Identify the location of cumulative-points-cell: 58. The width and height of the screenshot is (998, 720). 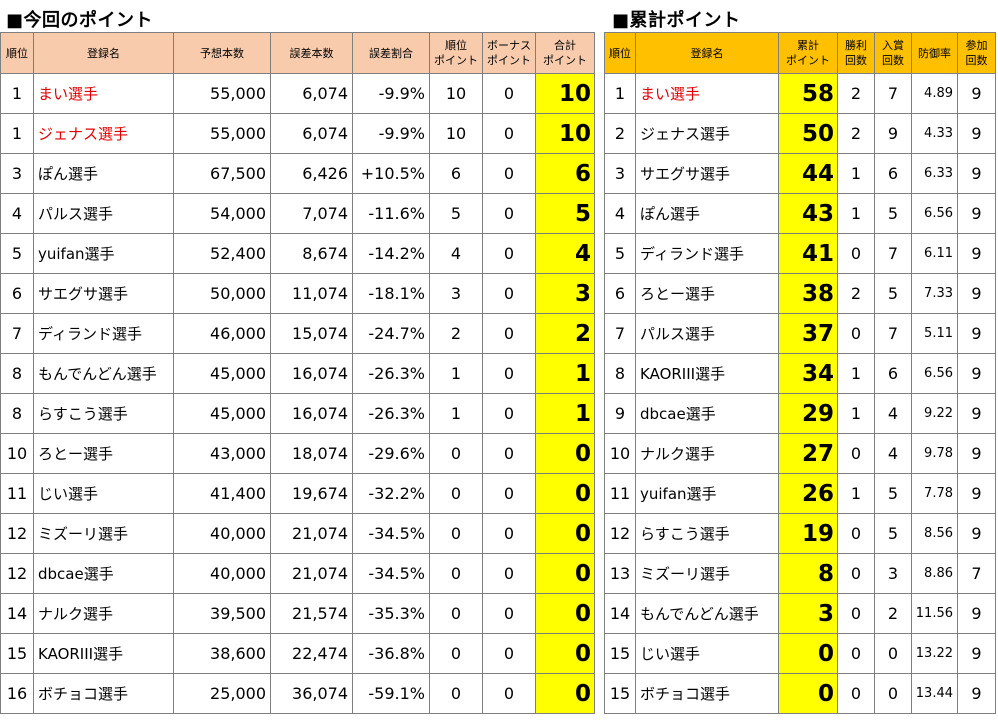
(808, 93).